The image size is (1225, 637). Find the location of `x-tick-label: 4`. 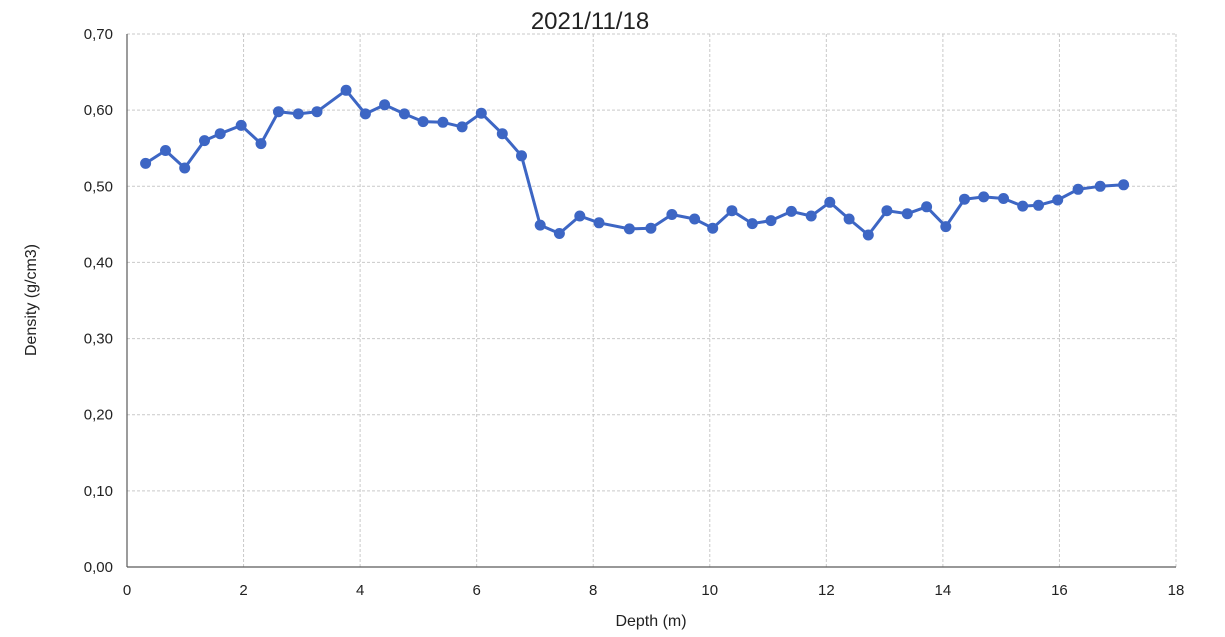

x-tick-label: 4 is located at coordinates (360, 590).